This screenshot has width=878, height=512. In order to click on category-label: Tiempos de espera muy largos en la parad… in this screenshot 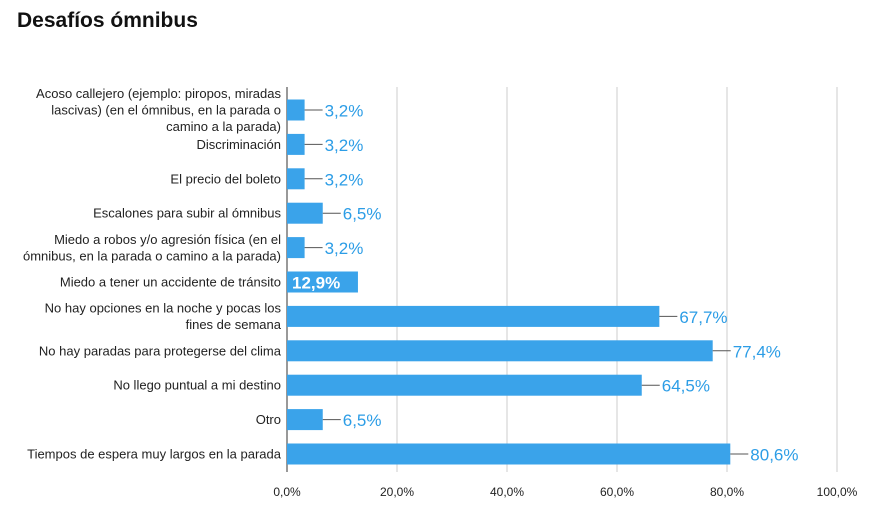, I will do `click(154, 454)`.